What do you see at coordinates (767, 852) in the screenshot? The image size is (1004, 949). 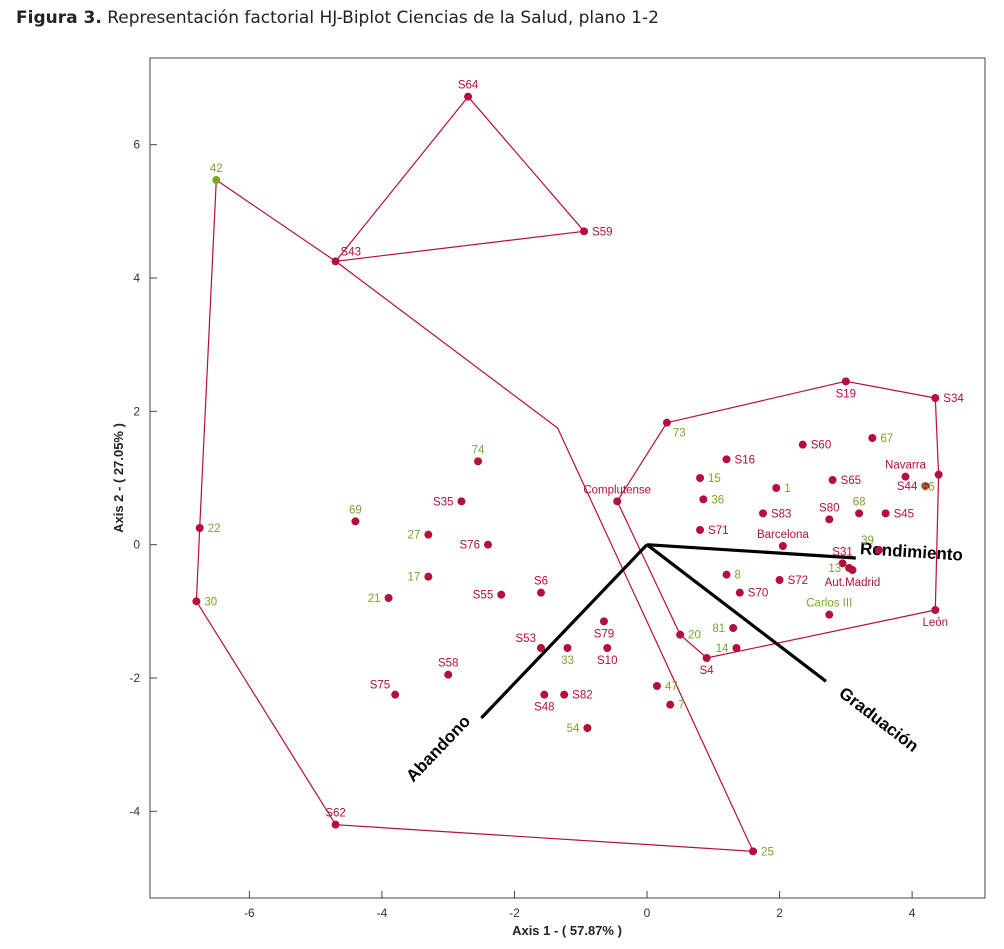 I see `point-label-25: 25` at bounding box center [767, 852].